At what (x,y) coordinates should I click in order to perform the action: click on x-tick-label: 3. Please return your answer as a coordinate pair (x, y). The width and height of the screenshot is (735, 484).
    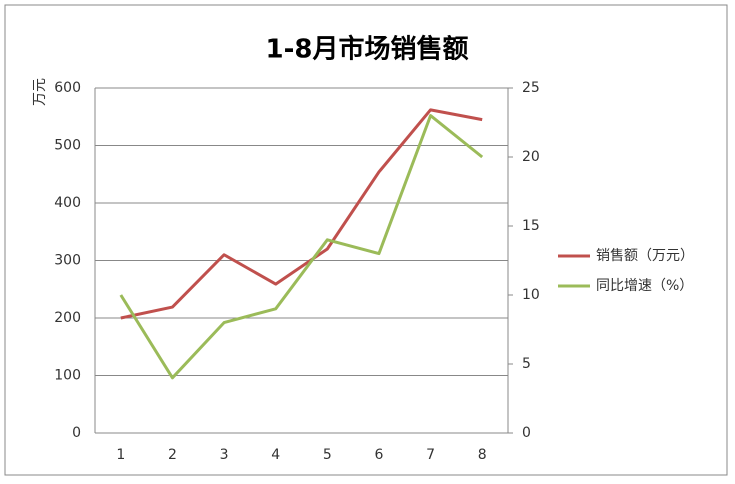
    Looking at the image, I should click on (224, 455).